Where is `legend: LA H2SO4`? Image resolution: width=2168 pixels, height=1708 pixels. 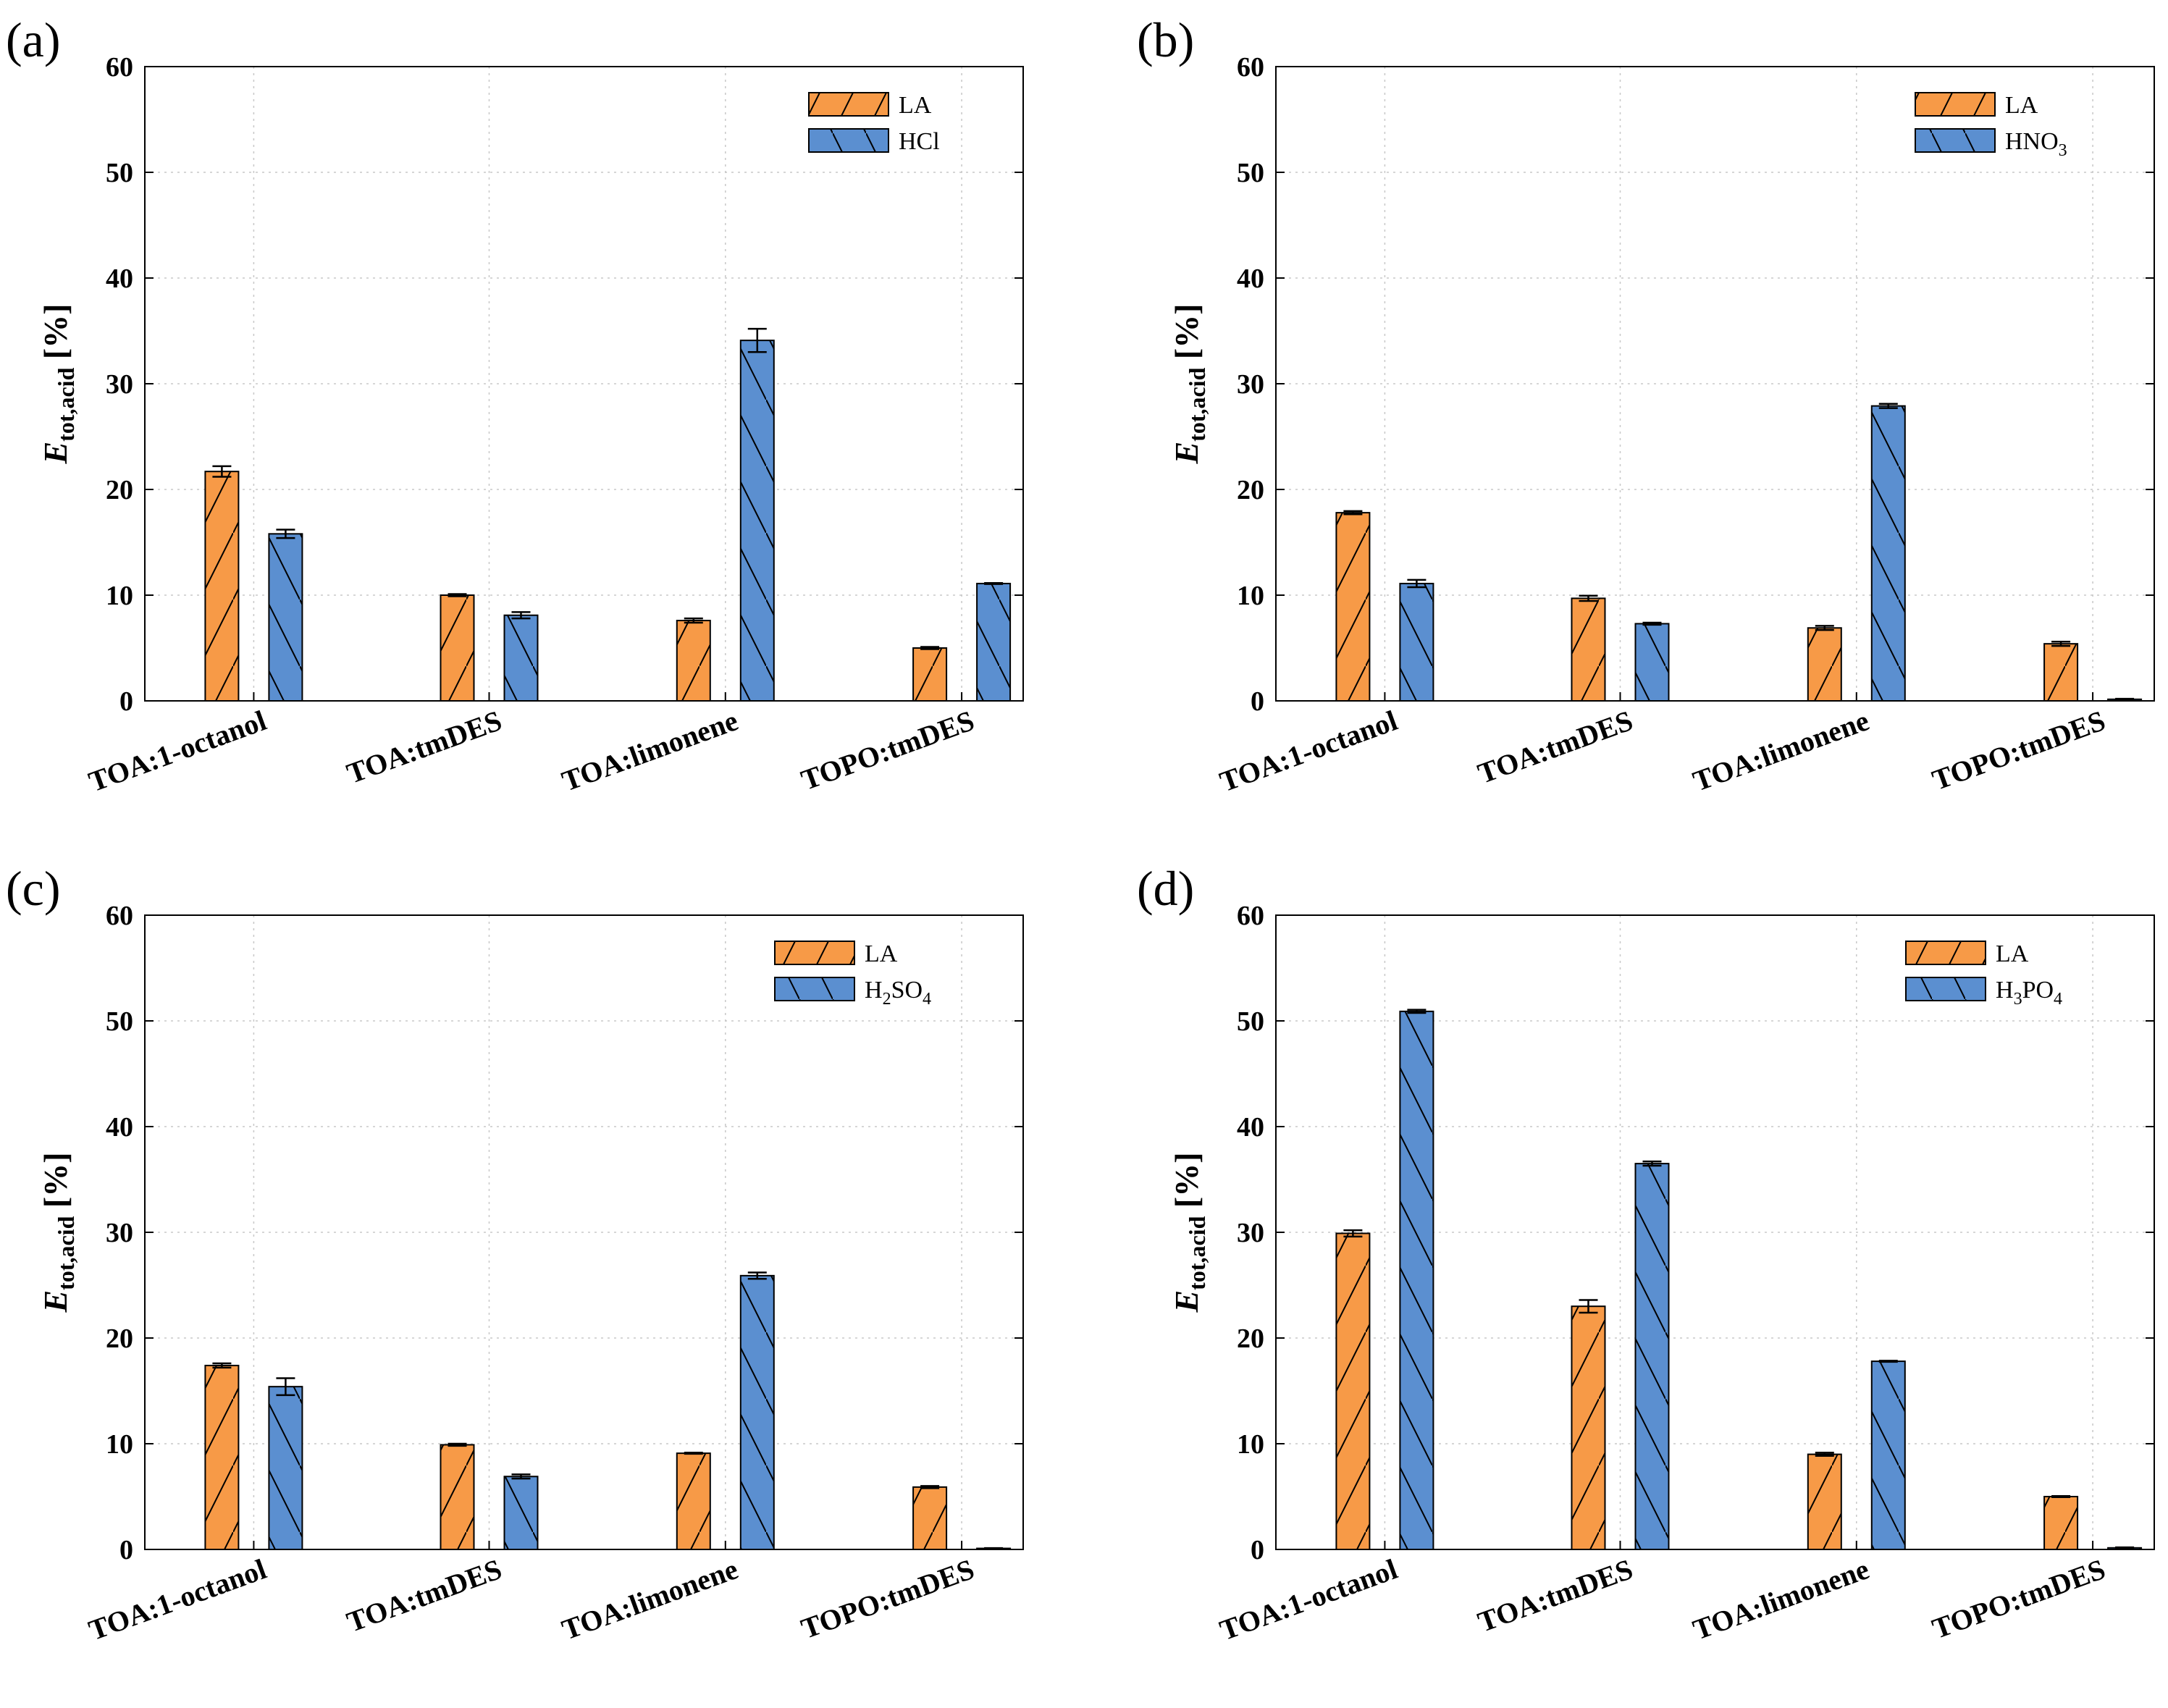 legend: LA H2SO4 is located at coordinates (852, 975).